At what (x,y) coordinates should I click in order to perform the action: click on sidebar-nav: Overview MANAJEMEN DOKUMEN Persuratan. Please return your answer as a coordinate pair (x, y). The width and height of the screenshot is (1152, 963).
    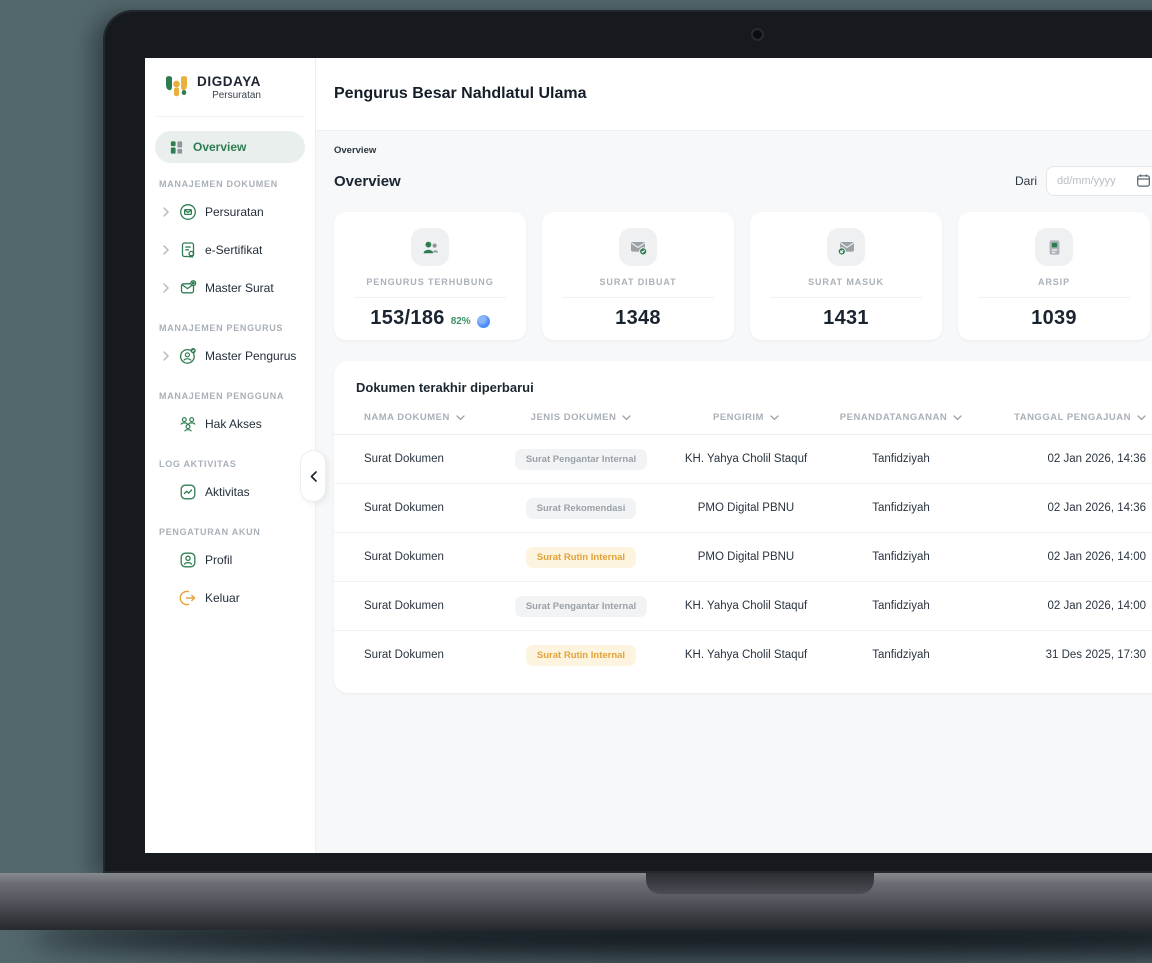
    Looking at the image, I should click on (230, 367).